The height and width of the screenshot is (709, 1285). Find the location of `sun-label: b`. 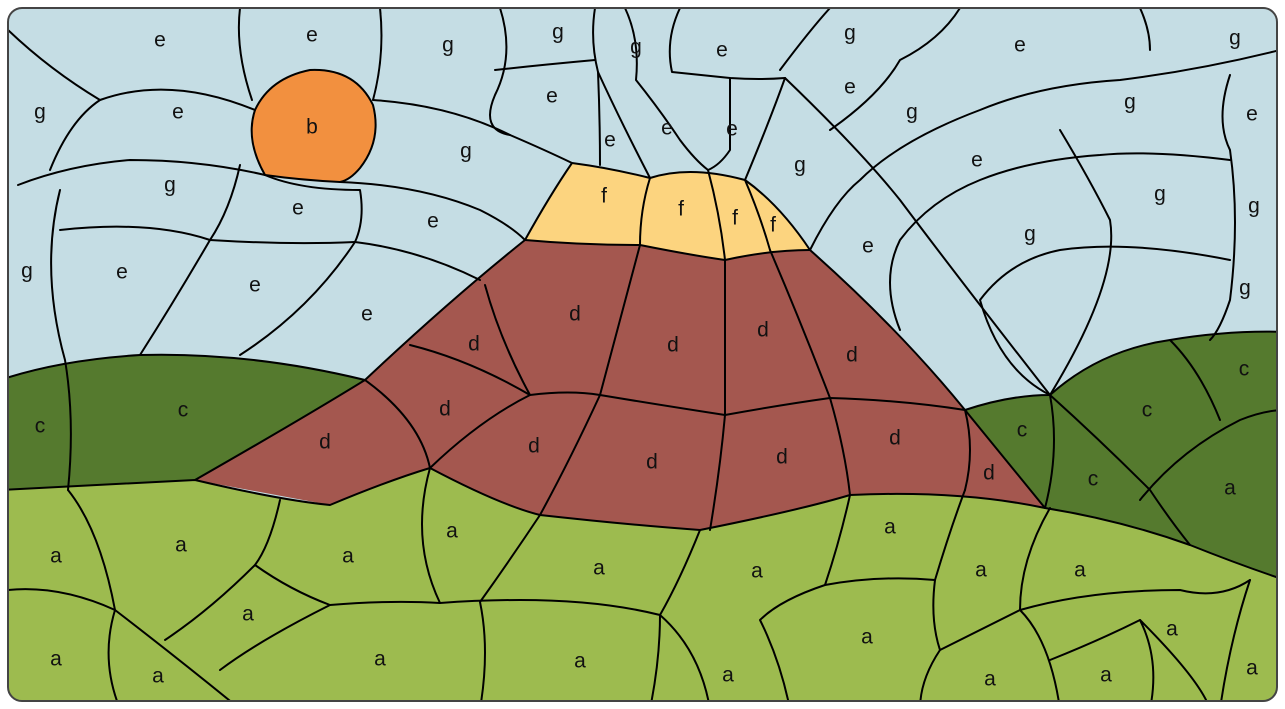

sun-label: b is located at coordinates (312, 127).